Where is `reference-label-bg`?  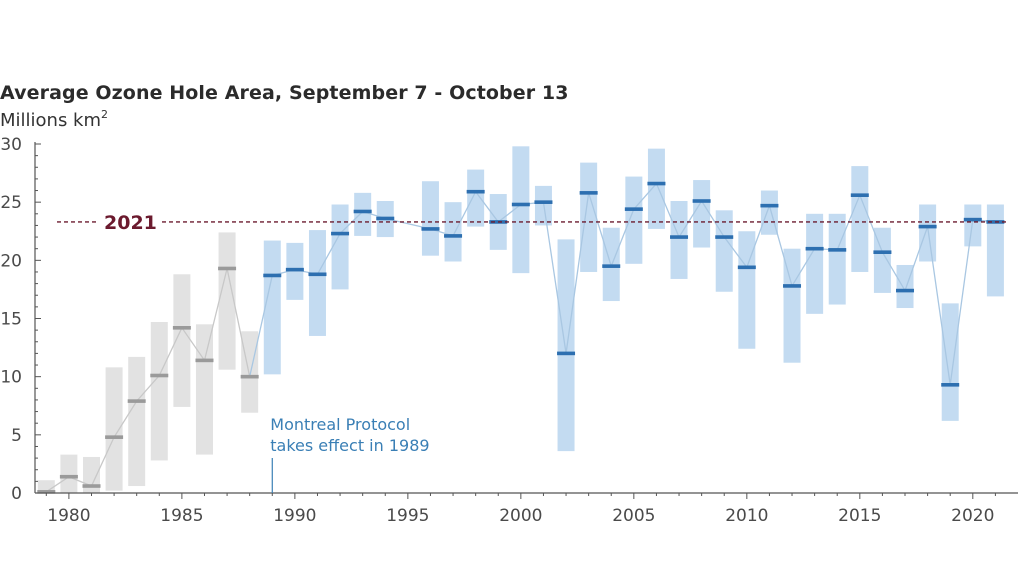 reference-label-bg is located at coordinates (129, 221).